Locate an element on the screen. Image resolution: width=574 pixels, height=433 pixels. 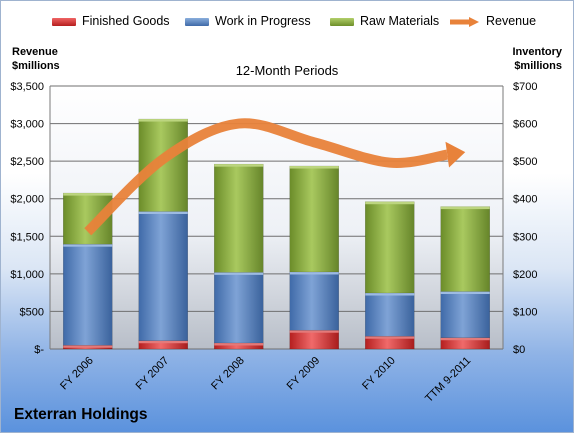
x-tick-label: TTM 9-2011 is located at coordinates (448, 380).